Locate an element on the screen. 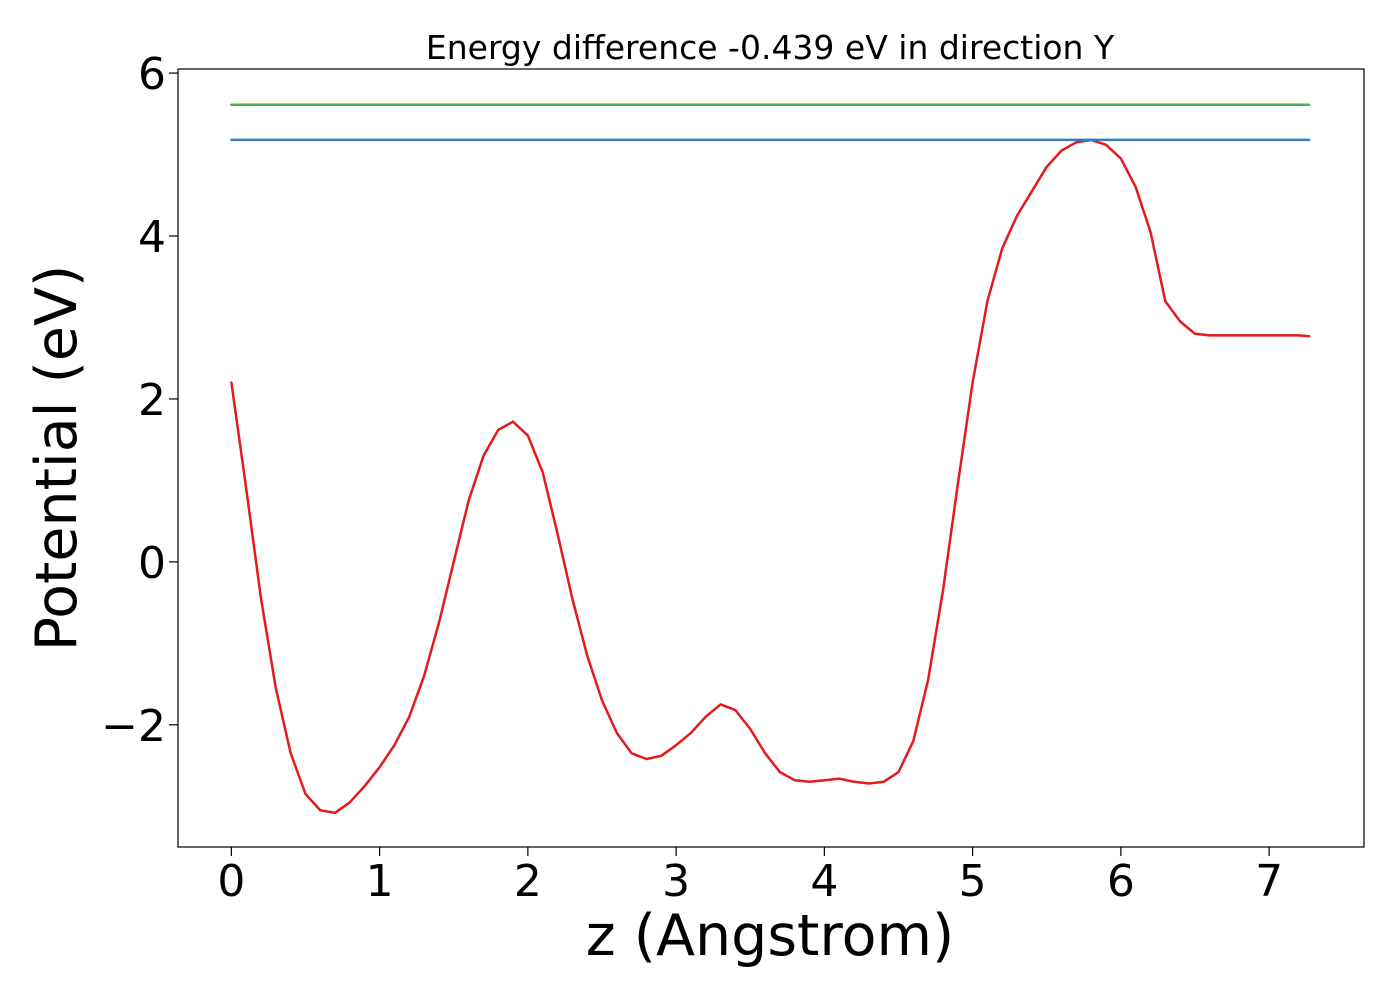 The image size is (1400, 1000). y-tick-label: 2 is located at coordinates (152, 400).